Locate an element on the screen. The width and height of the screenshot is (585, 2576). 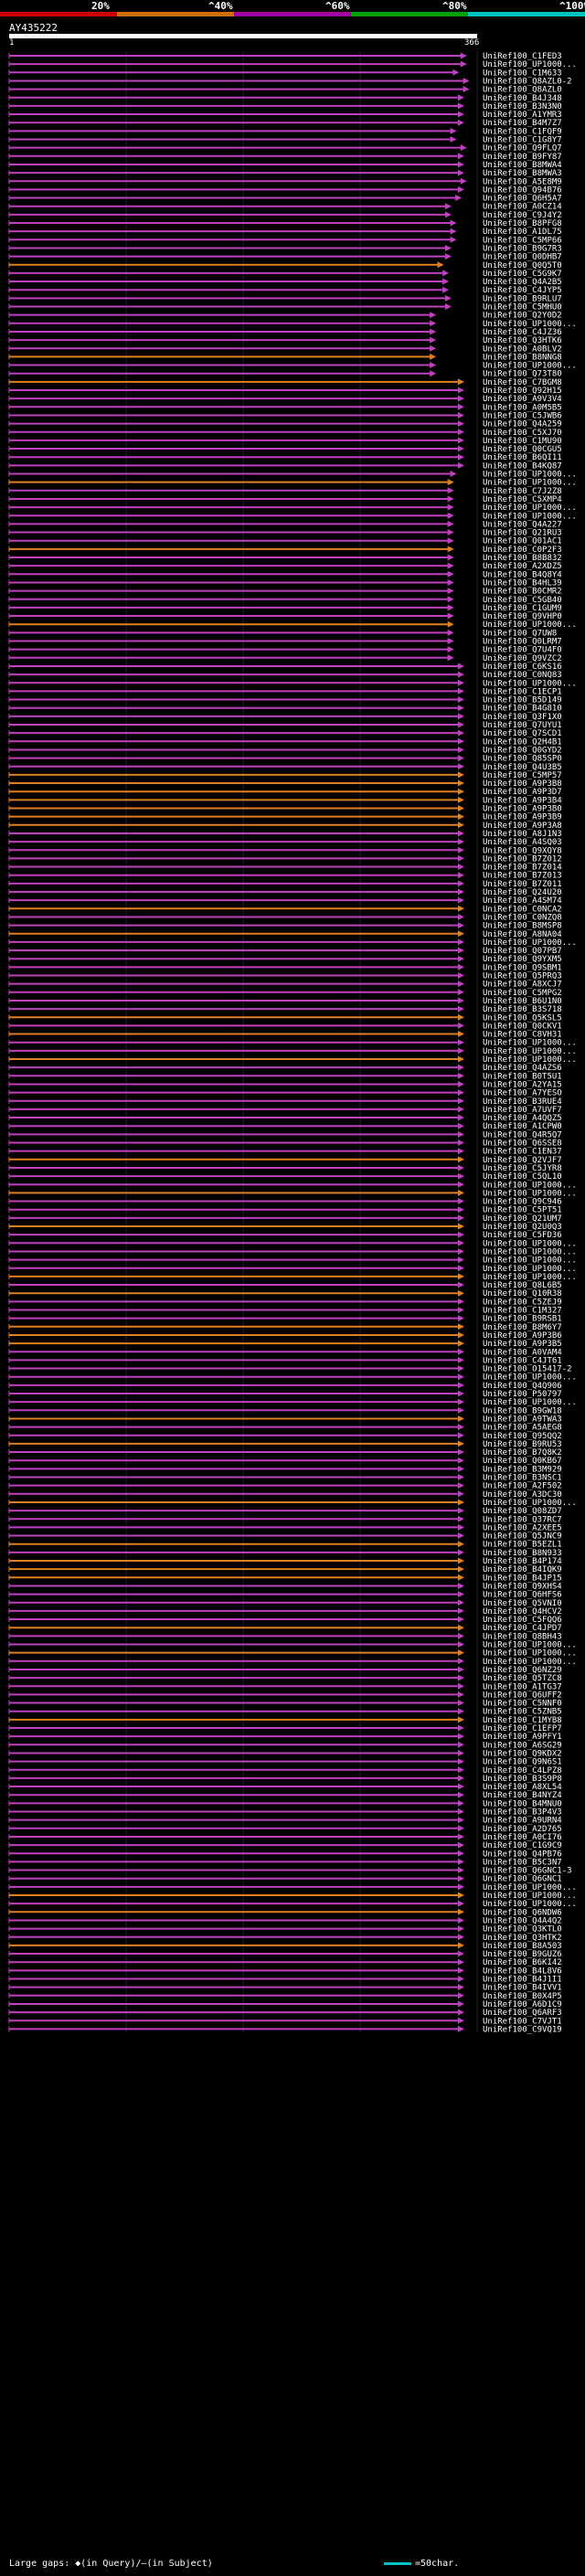
hit-row: UniRef100_Q9C946 is located at coordinates (285, 1202).